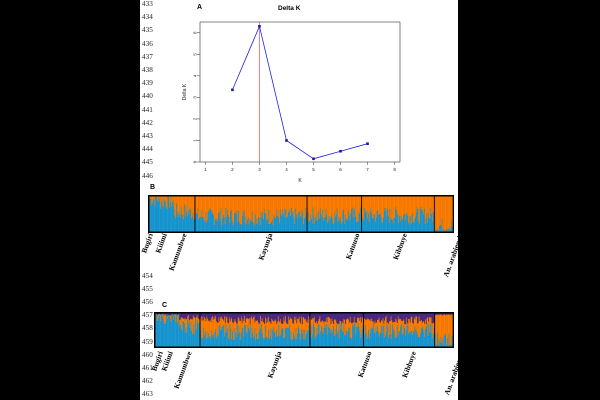  Describe the element at coordinates (286, 140) in the screenshot. I see `delta-k-point` at that location.